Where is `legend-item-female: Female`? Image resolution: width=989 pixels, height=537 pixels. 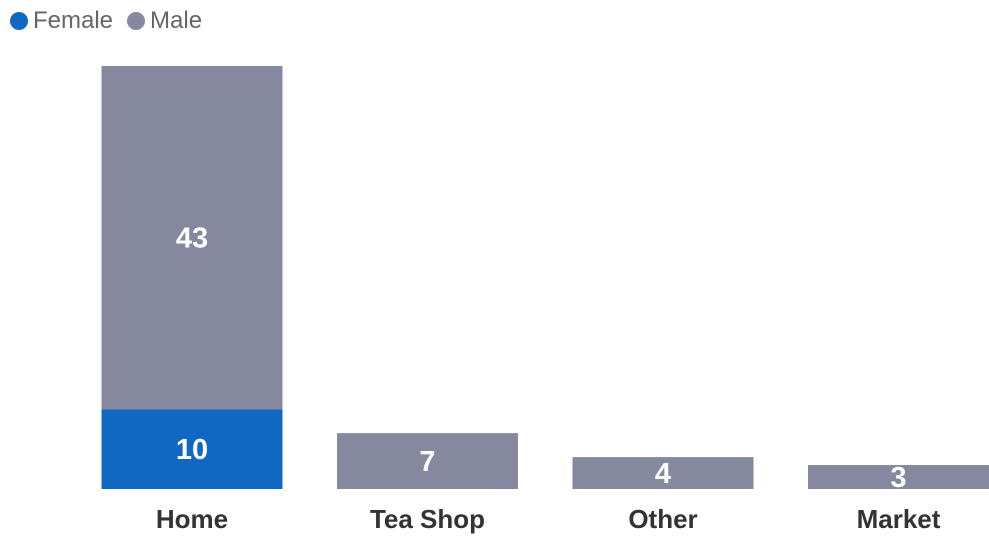 legend-item-female: Female is located at coordinates (61, 21).